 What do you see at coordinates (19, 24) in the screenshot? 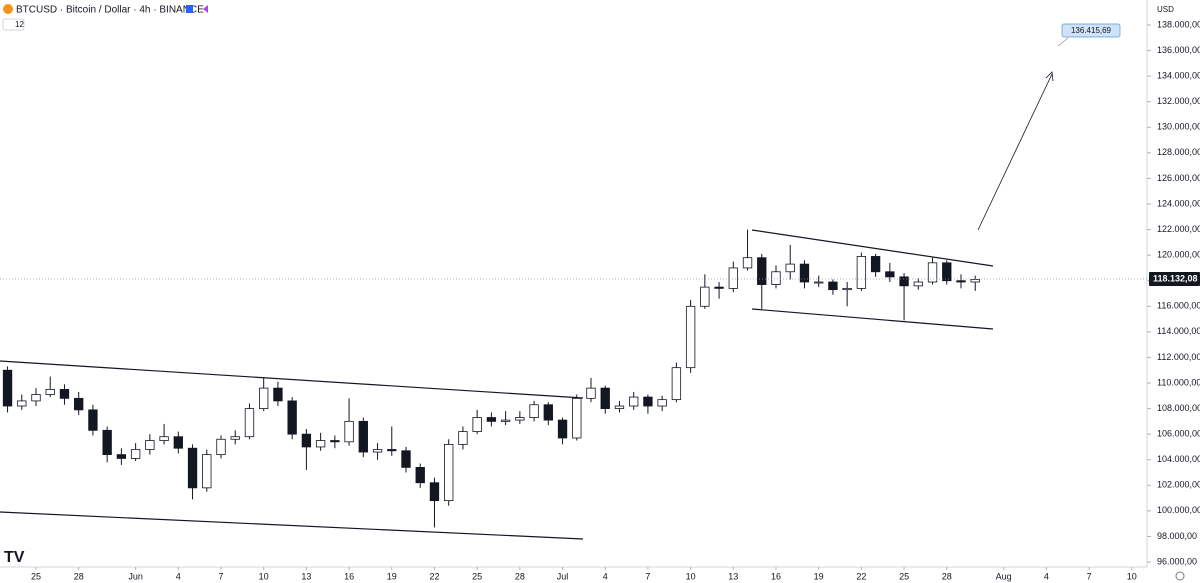
I see `interval-badge: 12` at bounding box center [19, 24].